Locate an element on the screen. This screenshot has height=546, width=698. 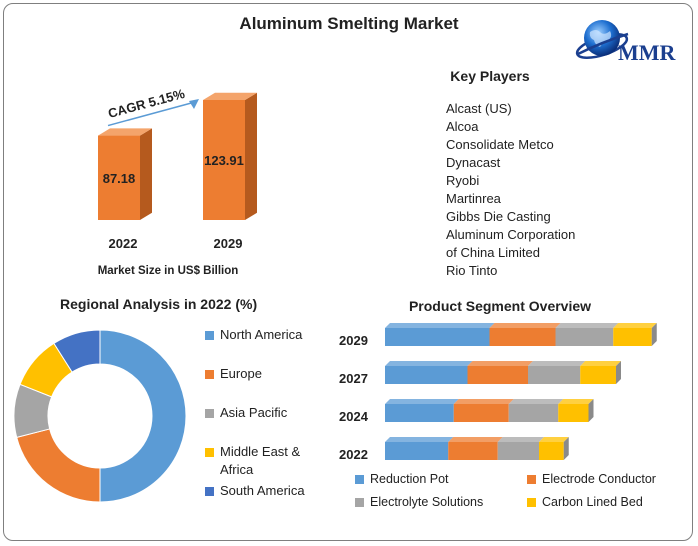
page-title: Aluminum Smelting Market is located at coordinates (349, 23).